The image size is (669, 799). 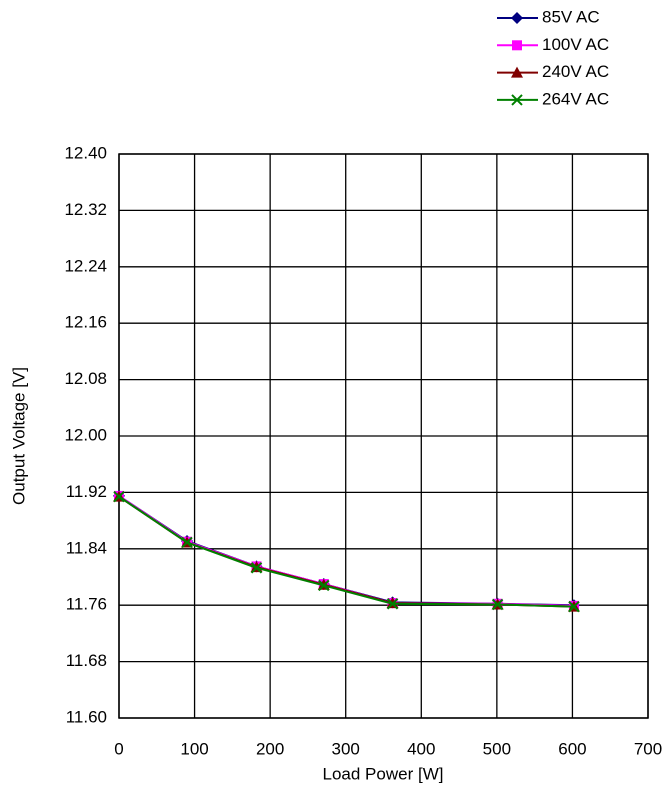 What do you see at coordinates (648, 748) in the screenshot?
I see `x-tick-label: 700` at bounding box center [648, 748].